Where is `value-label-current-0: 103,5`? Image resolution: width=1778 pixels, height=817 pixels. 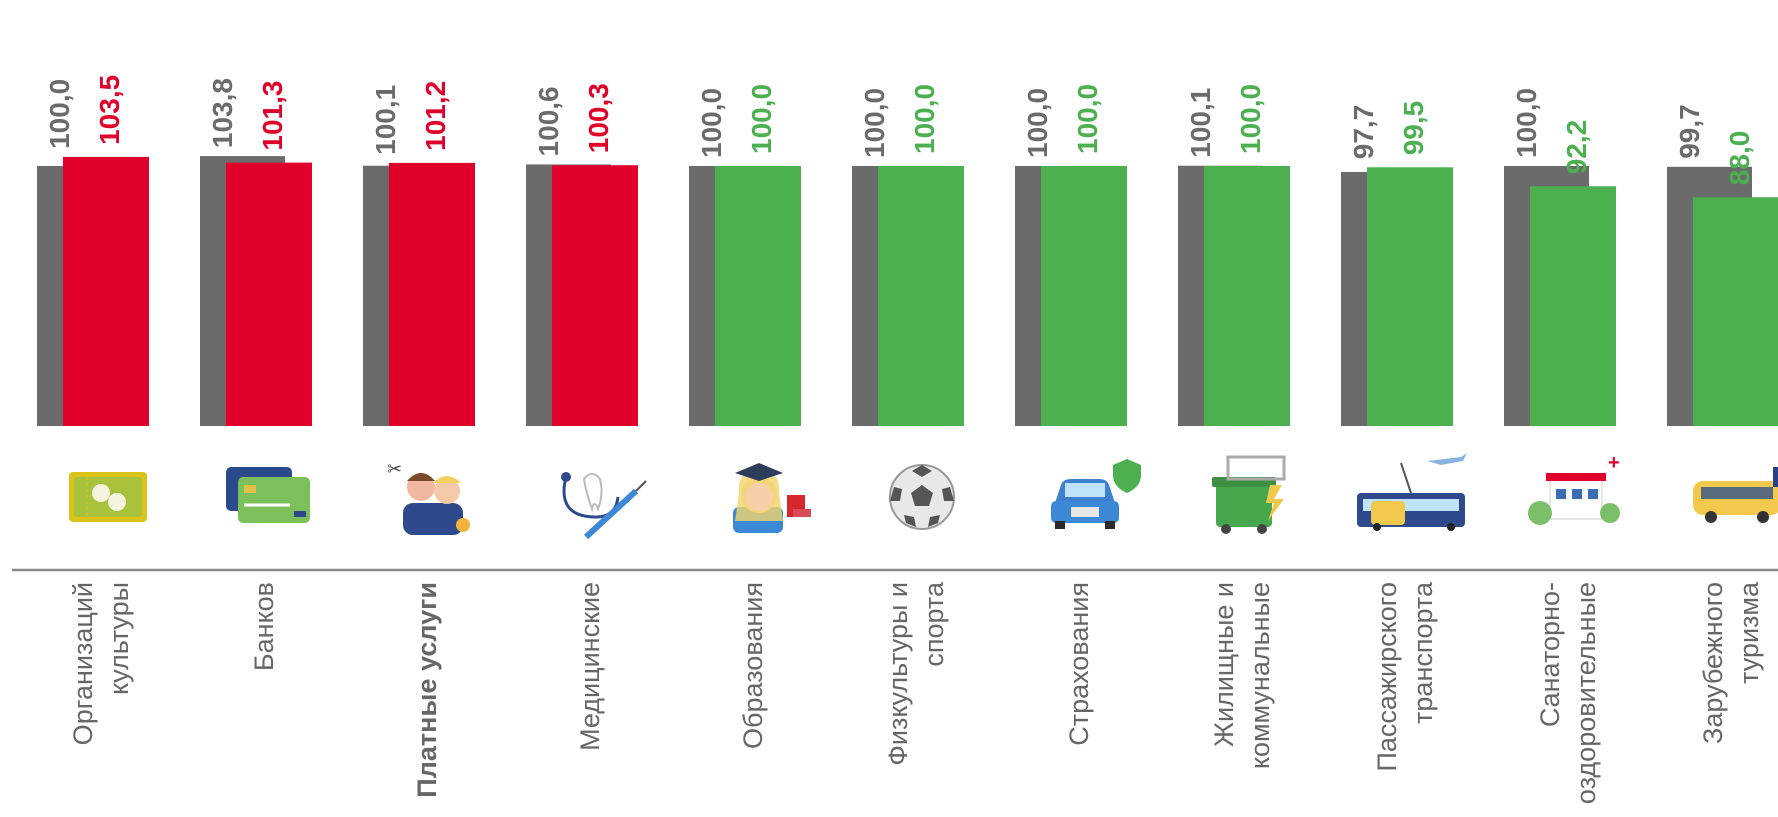 value-label-current-0: 103,5 is located at coordinates (109, 110).